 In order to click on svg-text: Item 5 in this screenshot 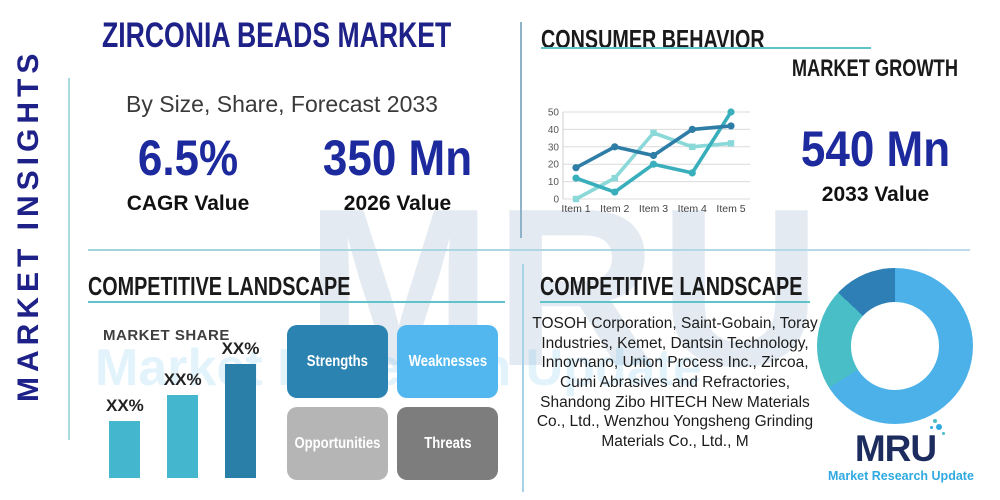, I will do `click(730, 209)`.